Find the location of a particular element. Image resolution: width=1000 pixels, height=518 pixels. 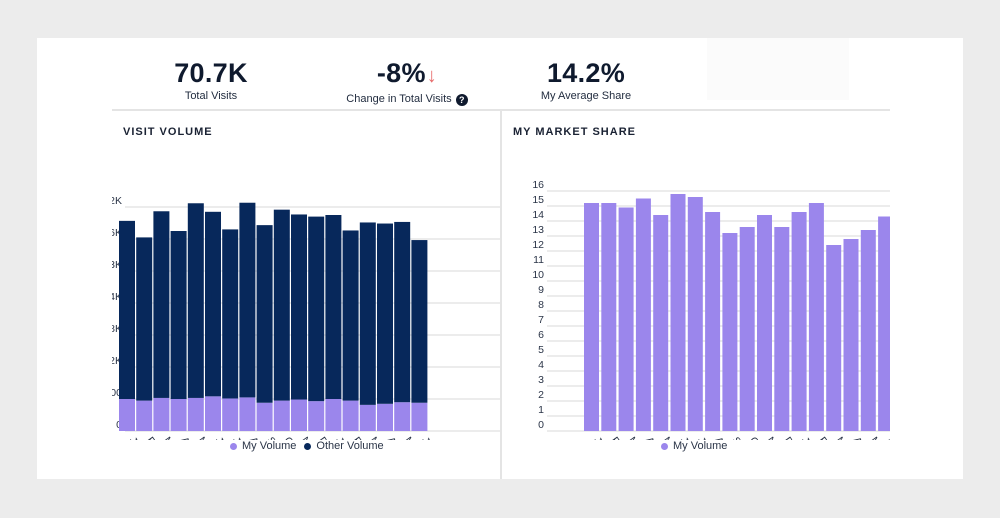

visit-volume-legend: My Volume Other Volume is located at coordinates (311, 446).